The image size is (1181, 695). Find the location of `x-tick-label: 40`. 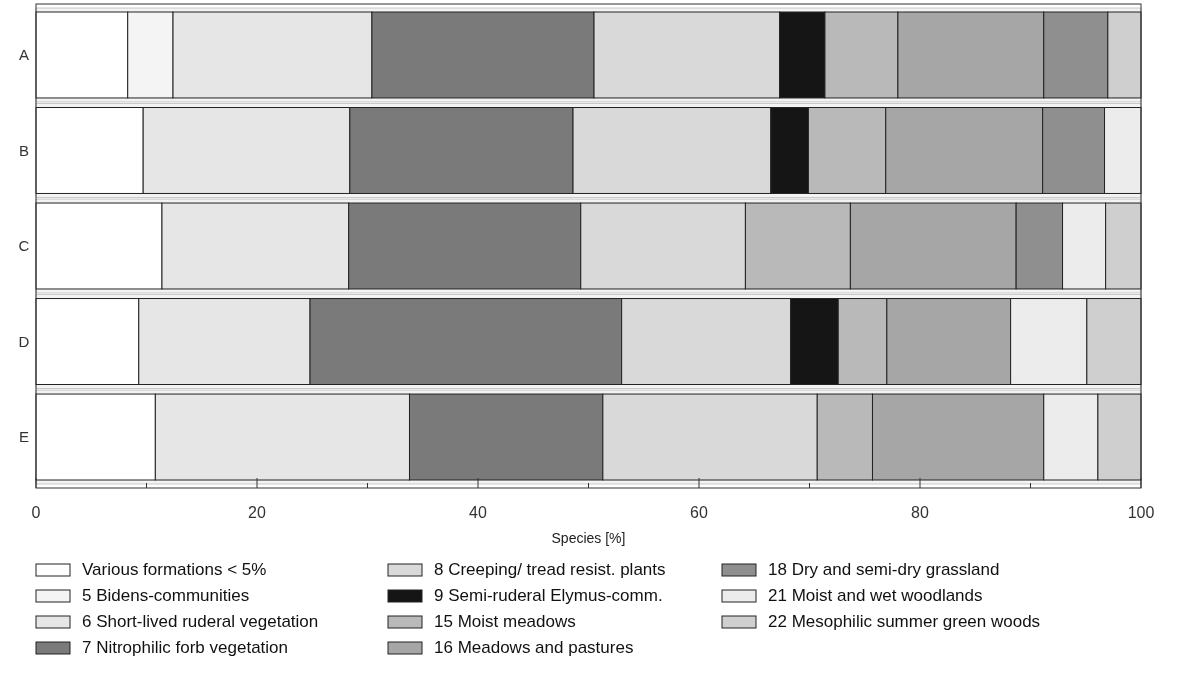

x-tick-label: 40 is located at coordinates (478, 512).